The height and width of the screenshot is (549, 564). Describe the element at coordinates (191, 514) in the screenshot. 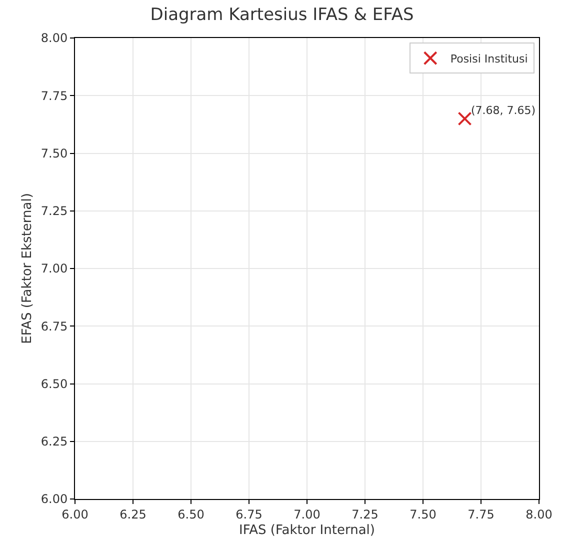

I see `x-tick-label: 6.50` at that location.